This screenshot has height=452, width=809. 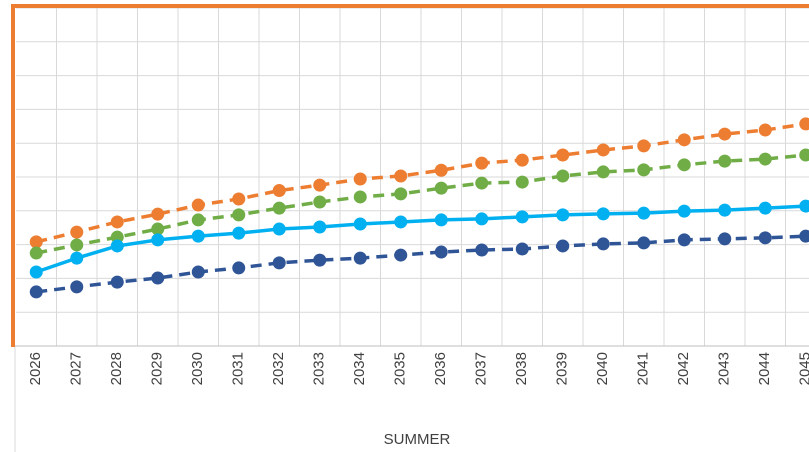 What do you see at coordinates (481, 368) in the screenshot?
I see `x-tick-label: 2037` at bounding box center [481, 368].